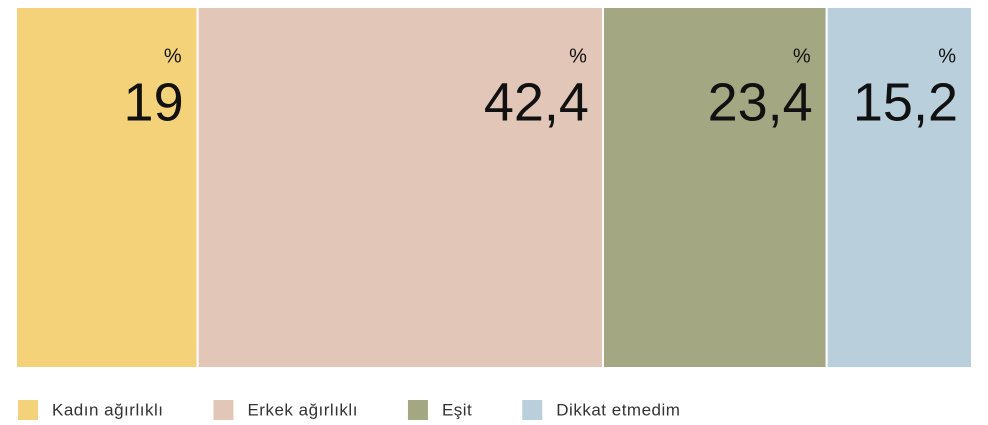 The height and width of the screenshot is (425, 988). What do you see at coordinates (154, 102) in the screenshot?
I see `value-label: 19` at bounding box center [154, 102].